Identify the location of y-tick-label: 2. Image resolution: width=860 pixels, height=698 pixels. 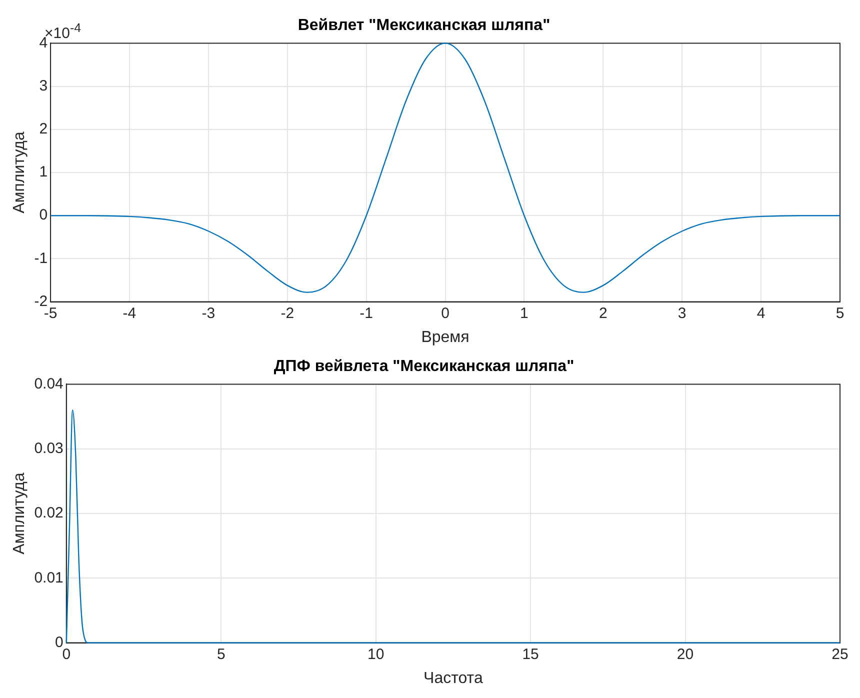
(43, 129).